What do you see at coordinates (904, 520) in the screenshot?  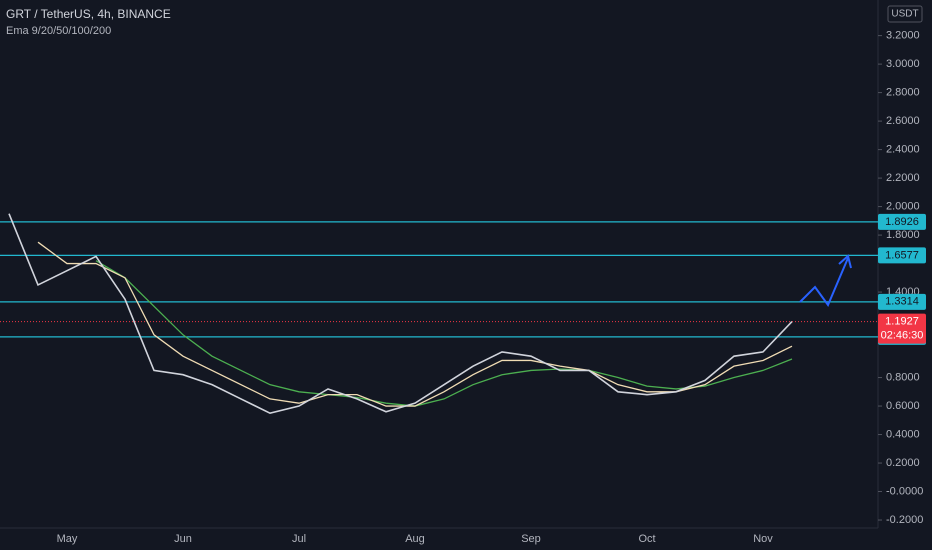 I see `y-tick-label: -0.2000` at bounding box center [904, 520].